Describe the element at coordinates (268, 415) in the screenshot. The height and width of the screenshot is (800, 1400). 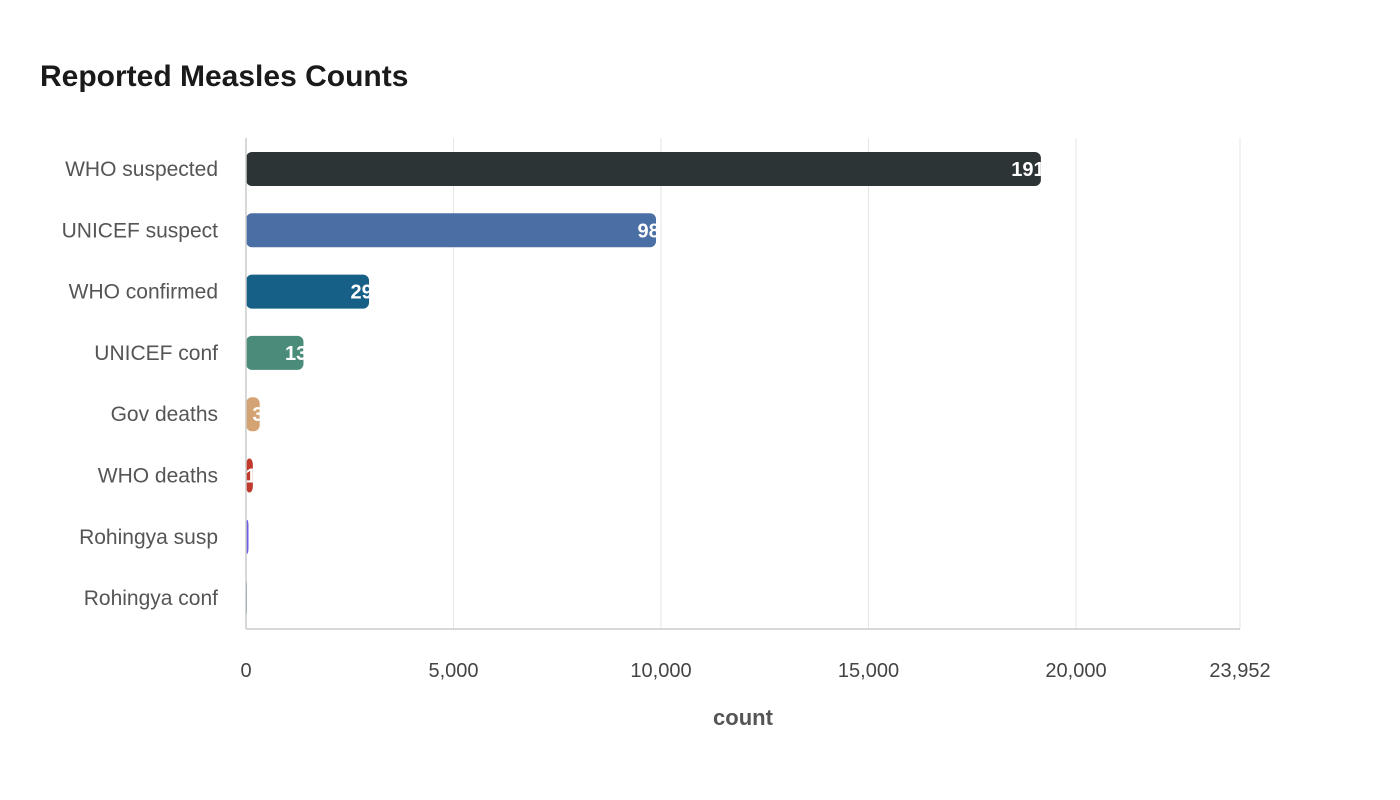
I see `bar-value-label: 330` at that location.